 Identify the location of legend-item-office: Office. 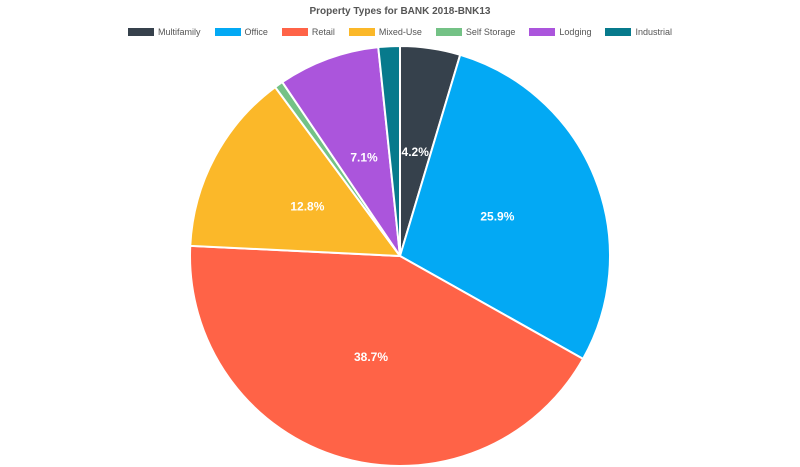
(241, 32).